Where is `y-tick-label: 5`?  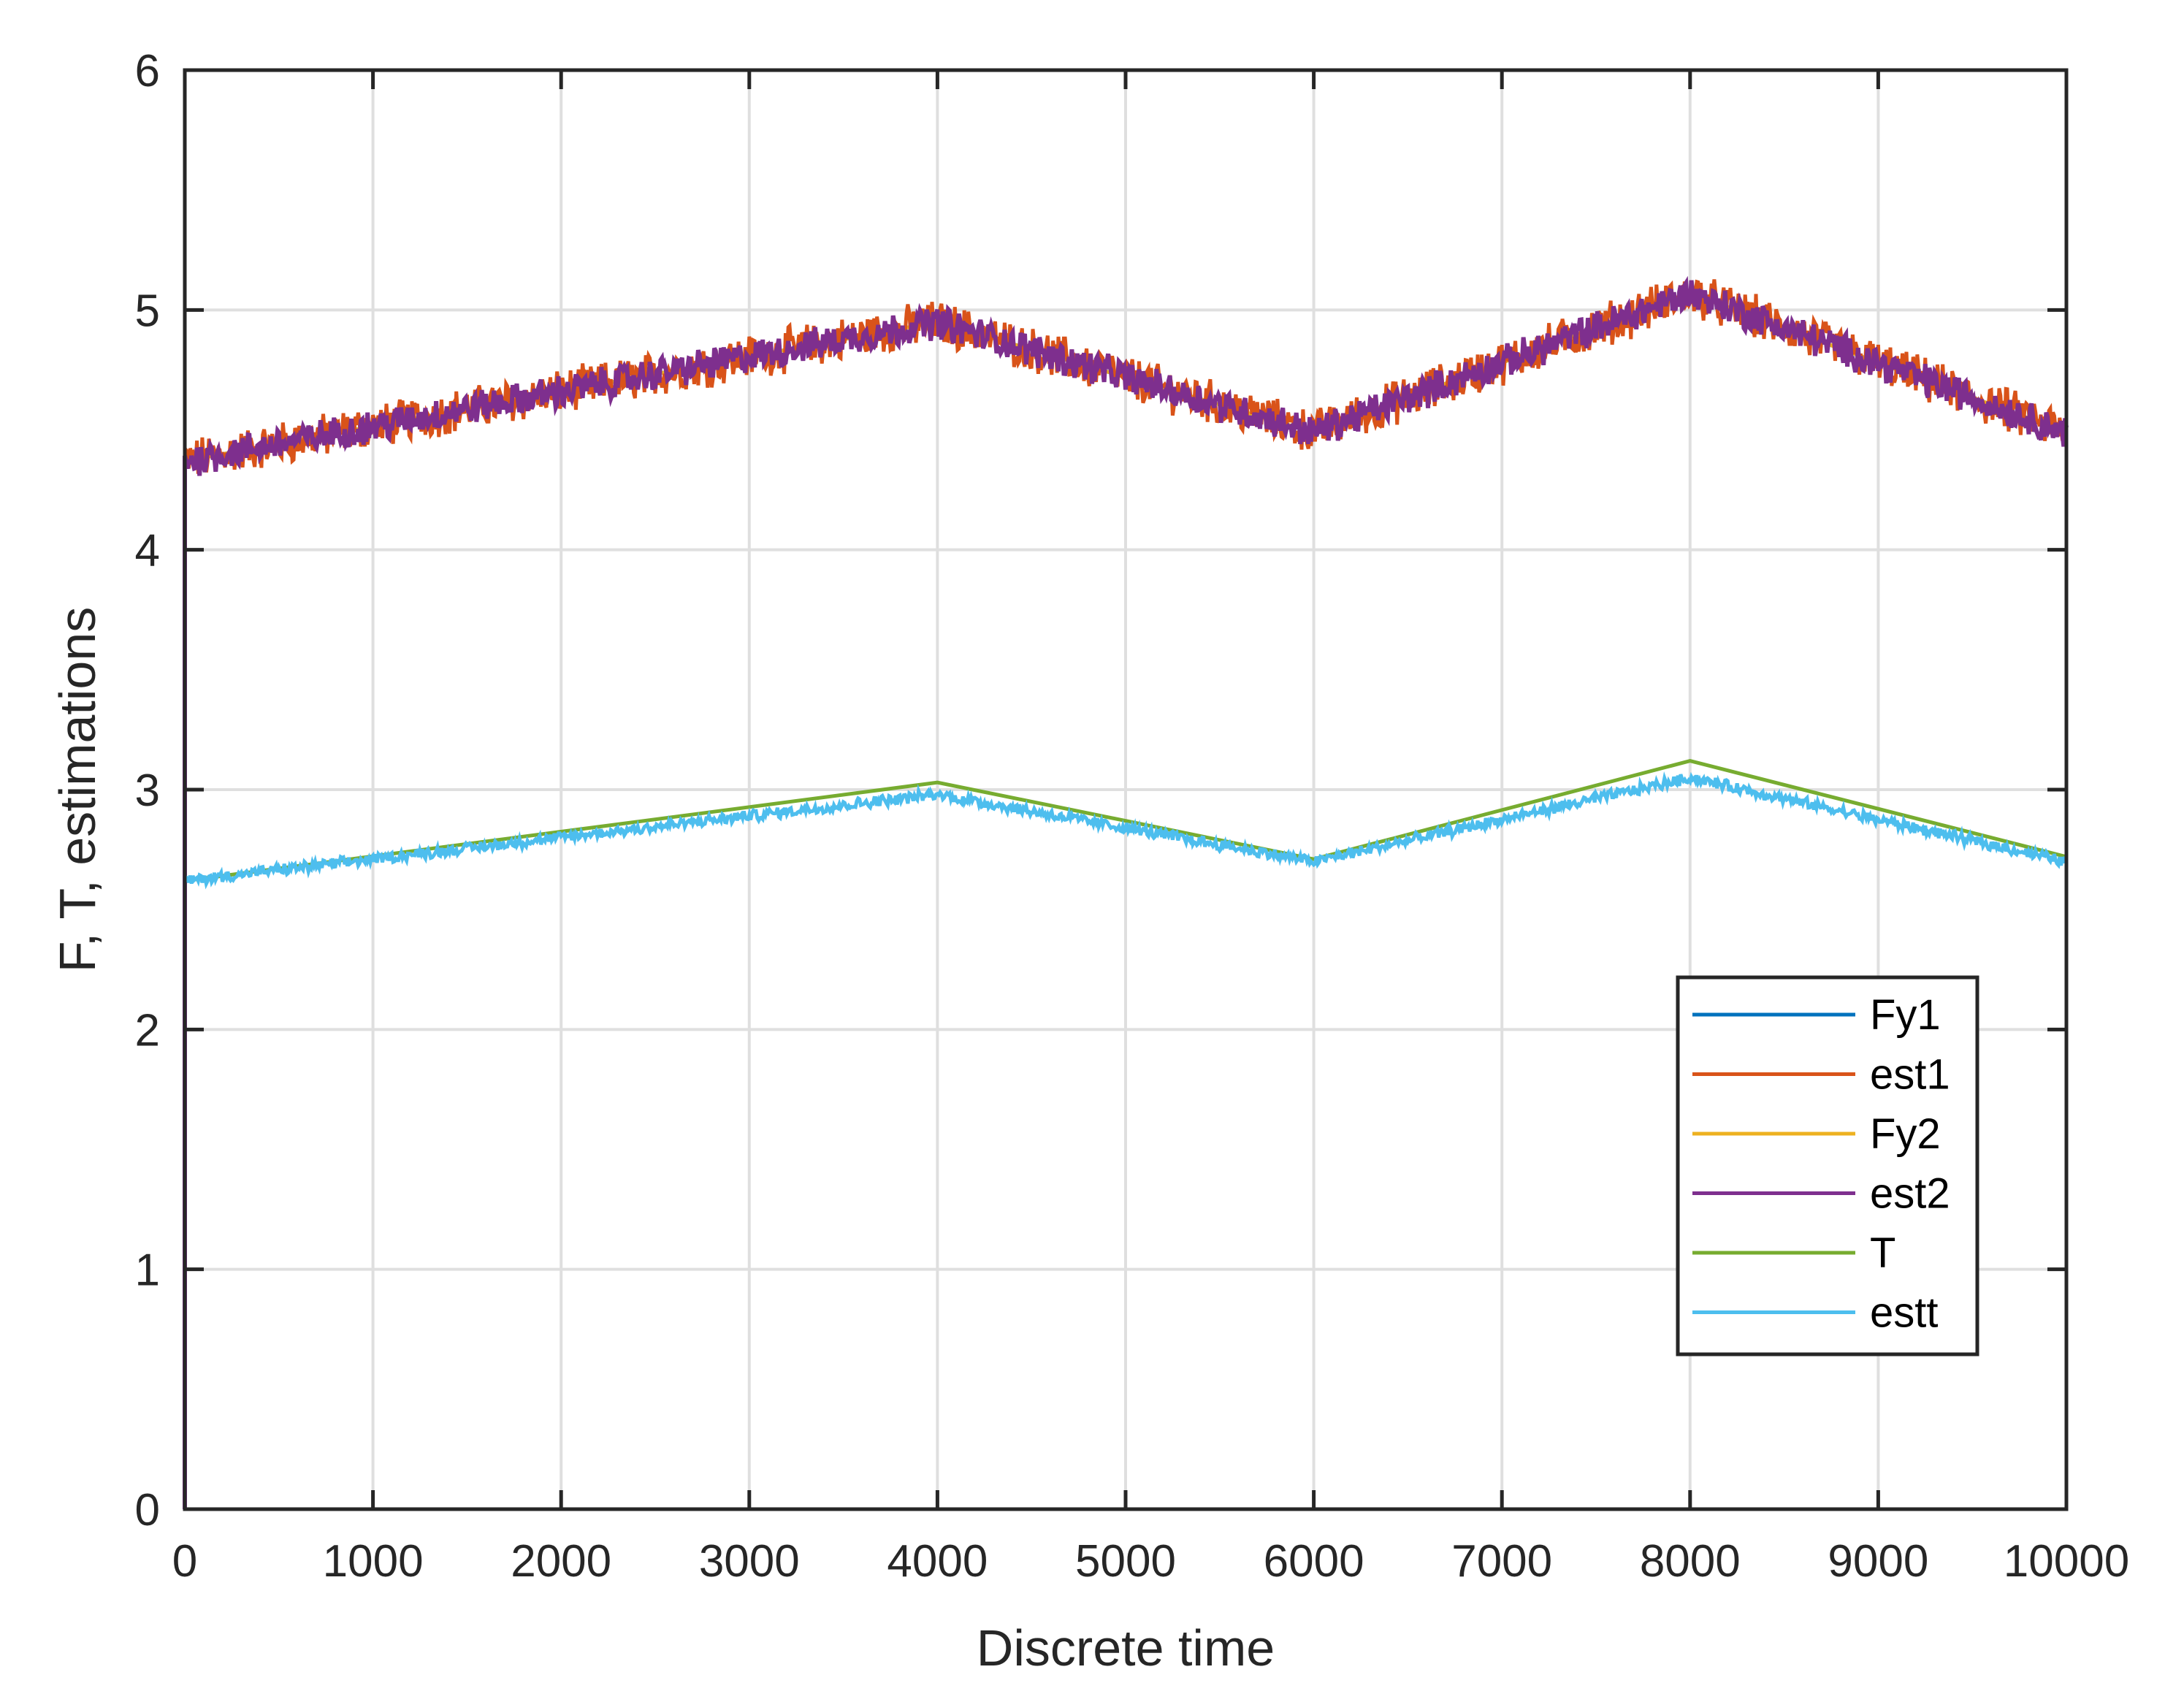
y-tick-label: 5 is located at coordinates (147, 311).